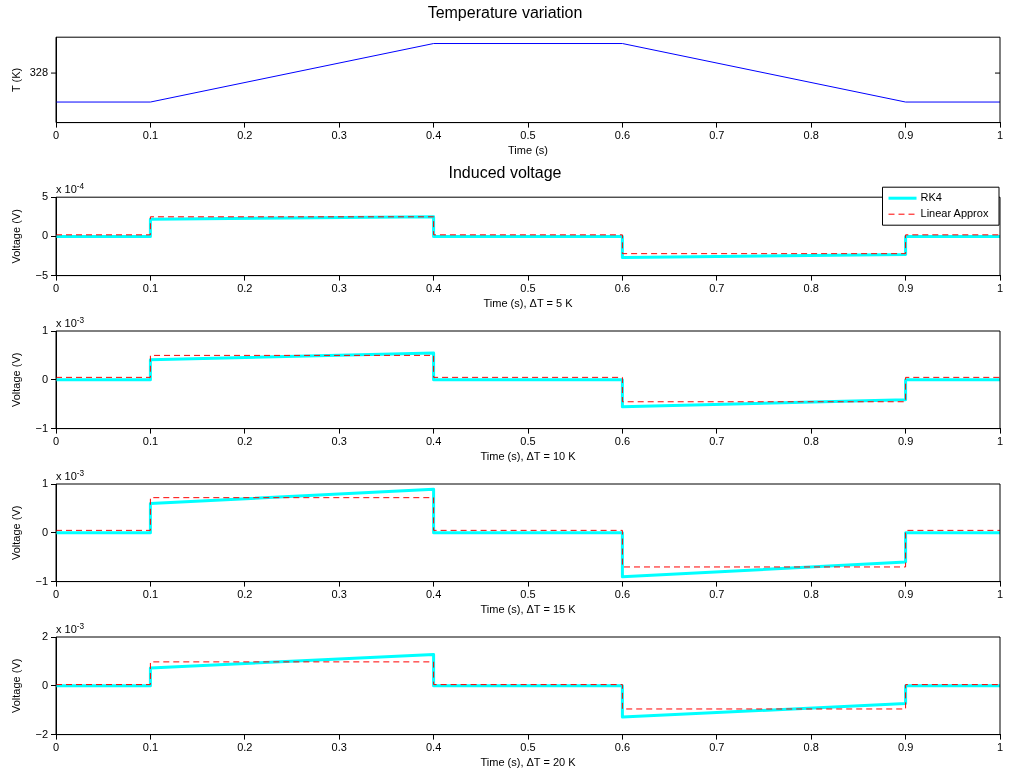 Image resolution: width=1022 pixels, height=773 pixels. I want to click on x-axis-title: Time (s), ΔT = 15 K, so click(528, 609).